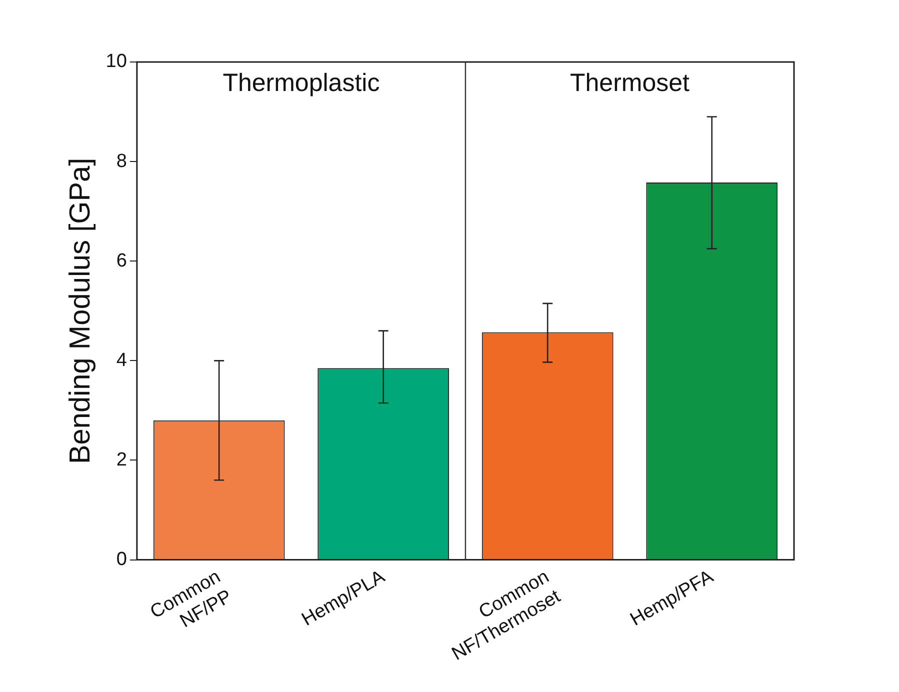 The image size is (899, 692). Describe the element at coordinates (121, 261) in the screenshot. I see `y-tick-label: 6` at that location.